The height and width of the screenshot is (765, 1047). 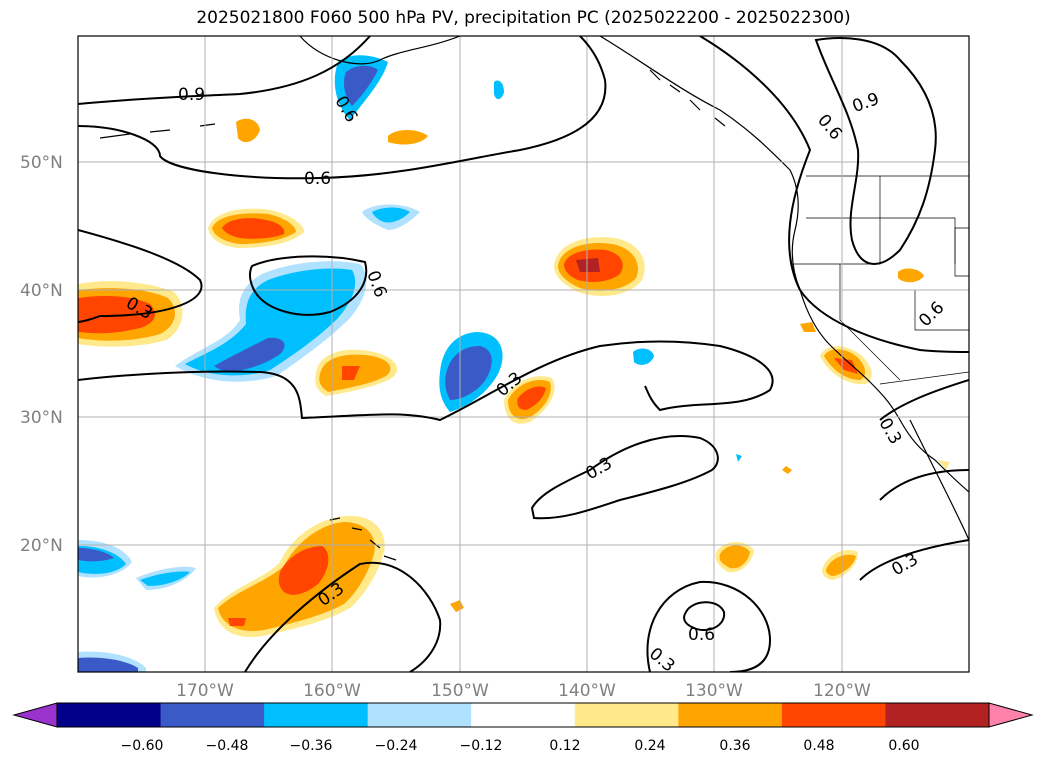 I want to click on lat-label-30n: 30°N, so click(x=41, y=418).